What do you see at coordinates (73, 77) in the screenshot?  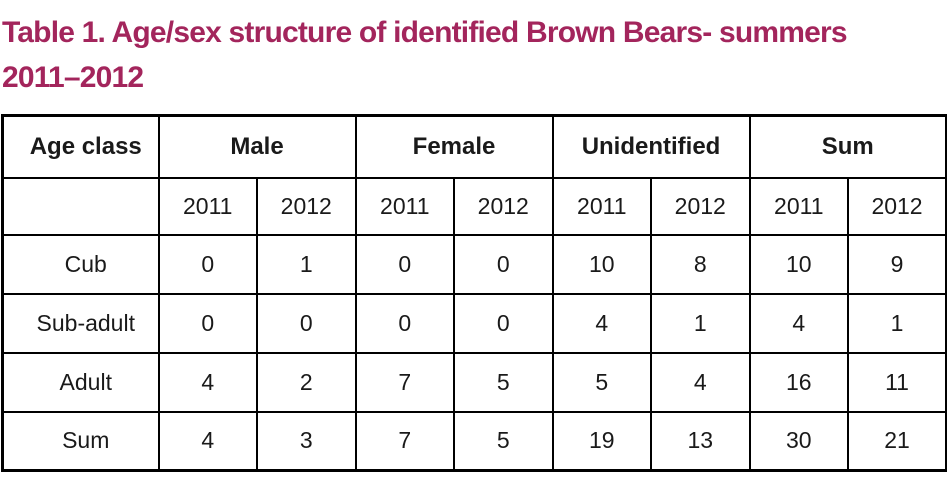 I see `table-title-line2: 2011–2012` at bounding box center [73, 77].